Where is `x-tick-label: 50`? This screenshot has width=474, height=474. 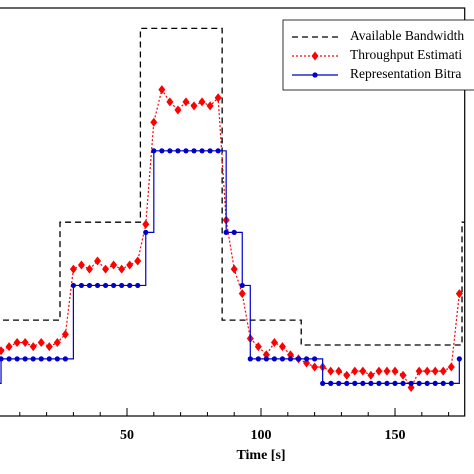 x-tick-label: 50 is located at coordinates (127, 435).